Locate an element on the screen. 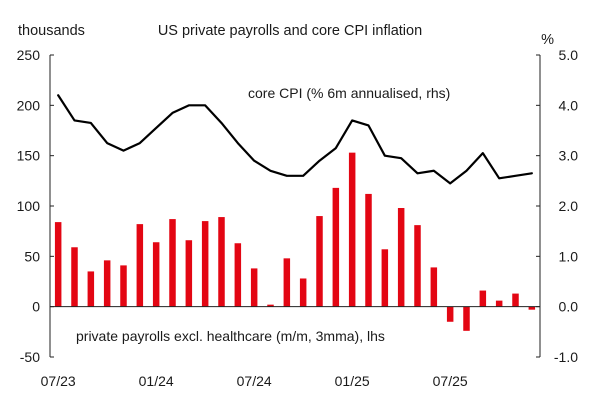 Image resolution: width=595 pixels, height=400 pixels. right-tick-label: 5.0 is located at coordinates (569, 55).